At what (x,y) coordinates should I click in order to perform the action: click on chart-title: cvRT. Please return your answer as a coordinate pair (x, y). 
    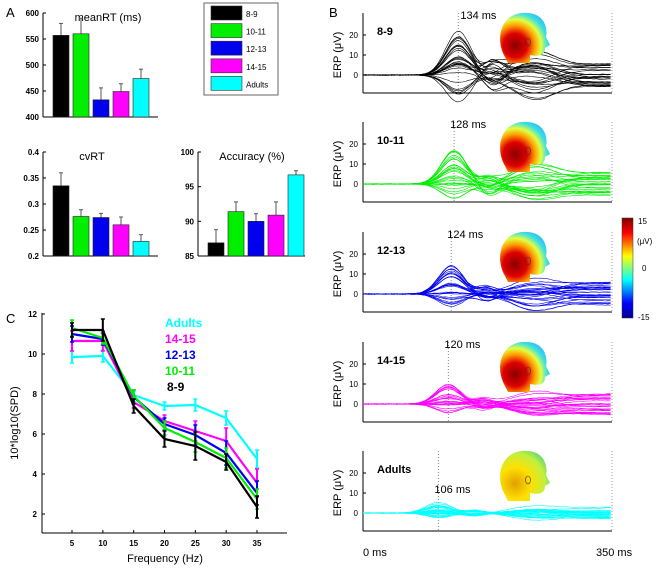
    Looking at the image, I should click on (92, 157).